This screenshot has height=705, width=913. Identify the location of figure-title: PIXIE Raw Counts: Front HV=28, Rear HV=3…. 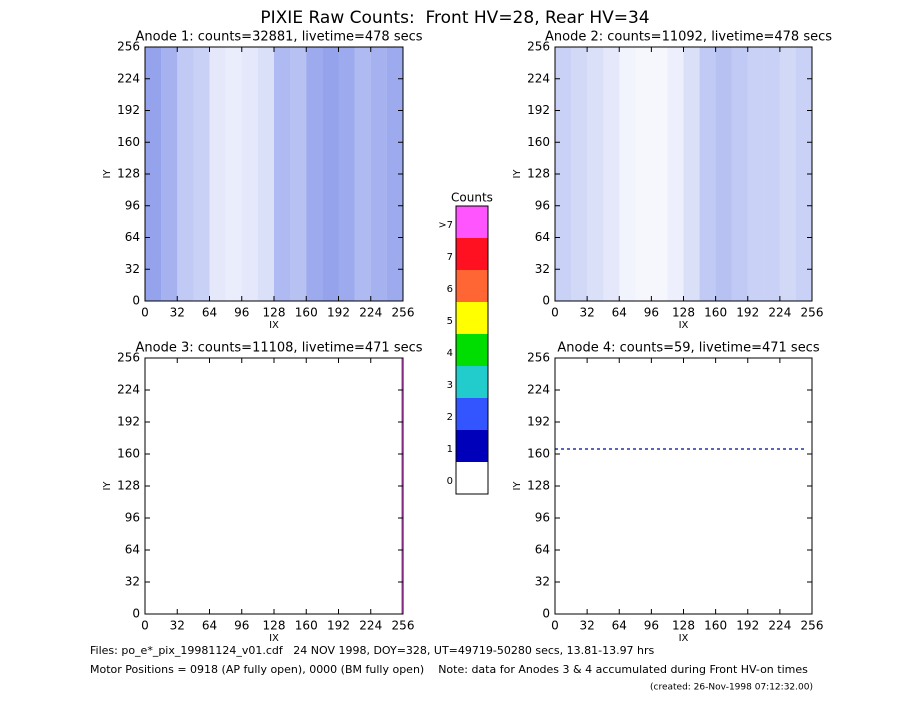
(454, 18).